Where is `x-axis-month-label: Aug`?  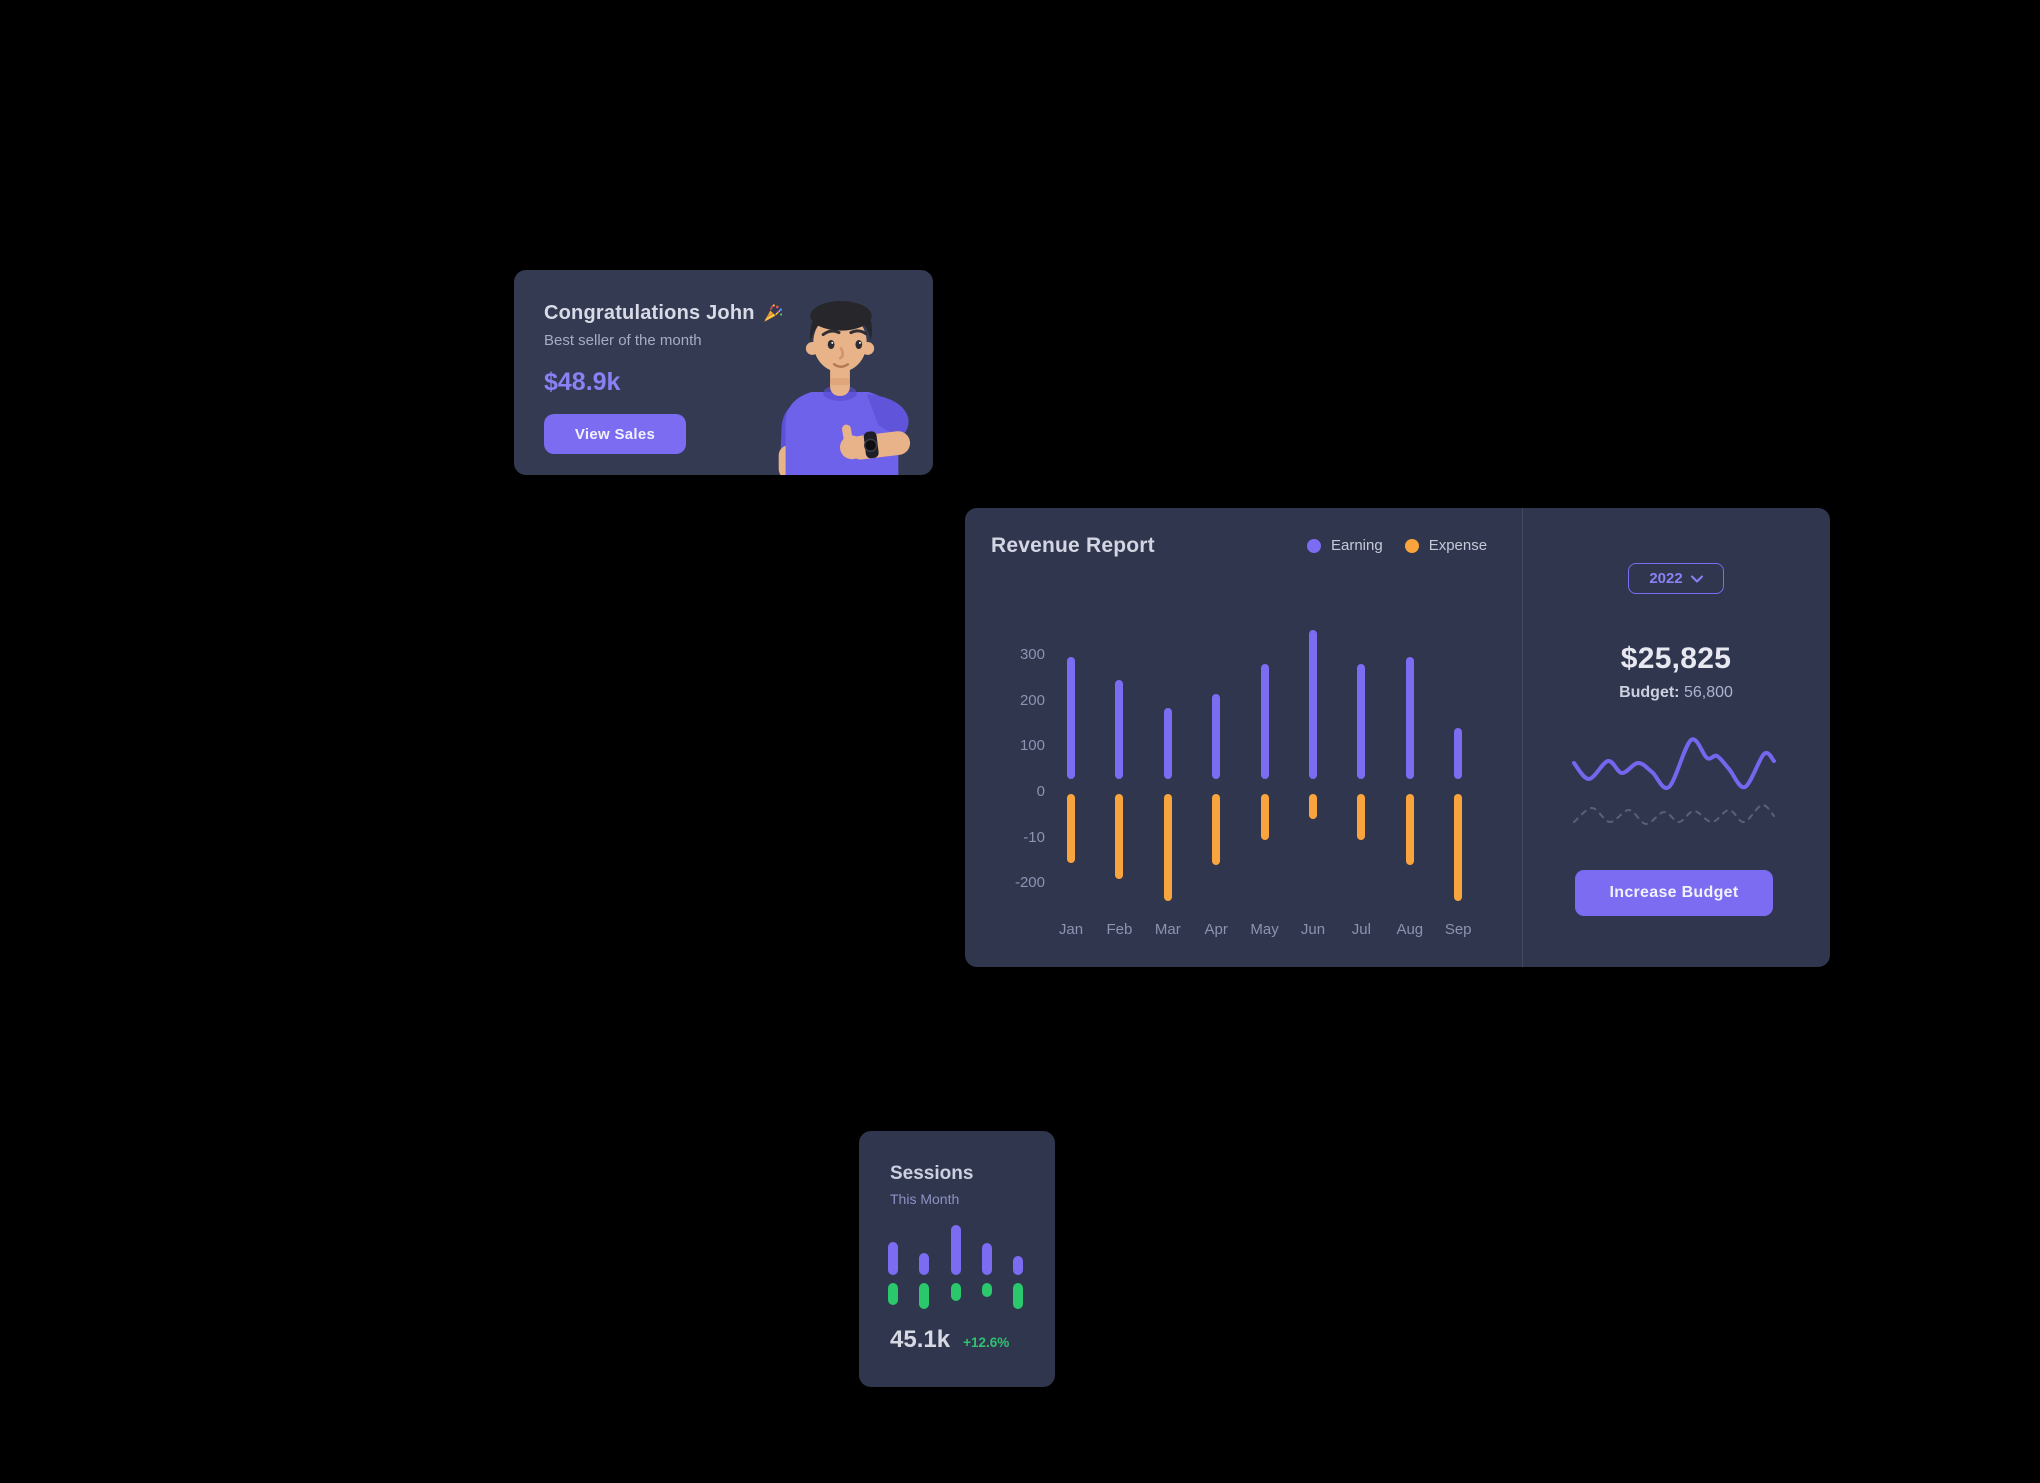 x-axis-month-label: Aug is located at coordinates (1410, 929).